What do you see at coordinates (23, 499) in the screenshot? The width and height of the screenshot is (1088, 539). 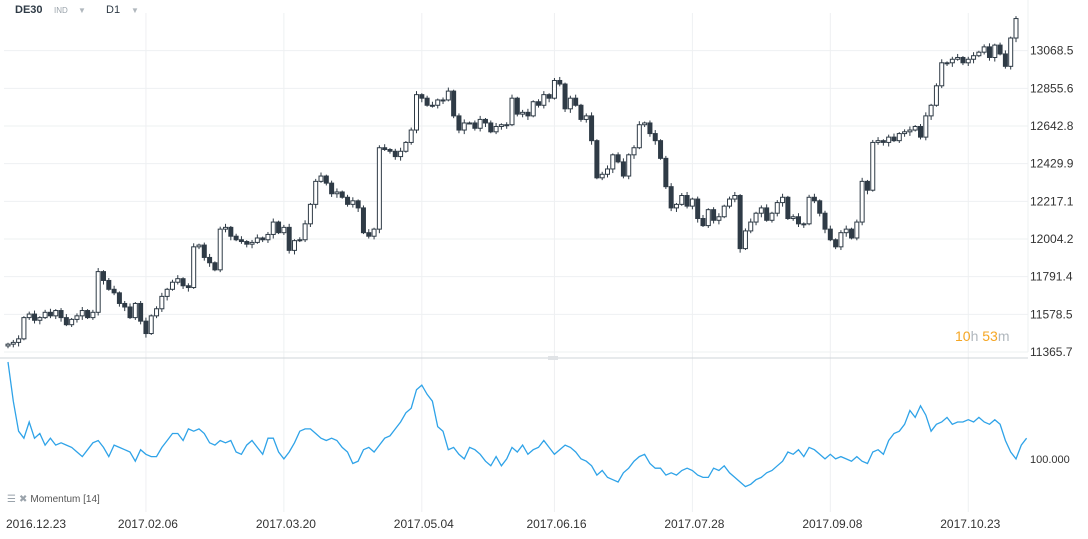 I see `close-icon: ✖` at bounding box center [23, 499].